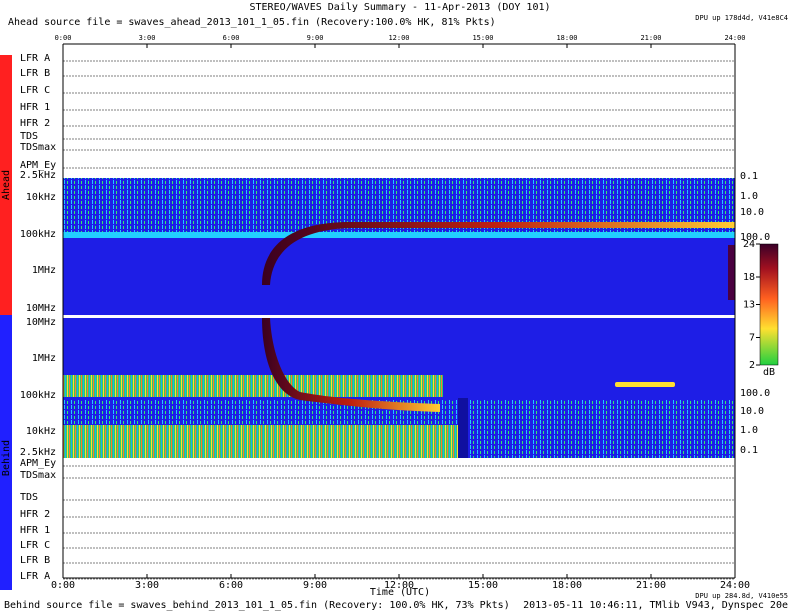 This screenshot has width=792, height=612. What do you see at coordinates (651, 585) in the screenshot?
I see `time-label-bottom: 21:00` at bounding box center [651, 585].